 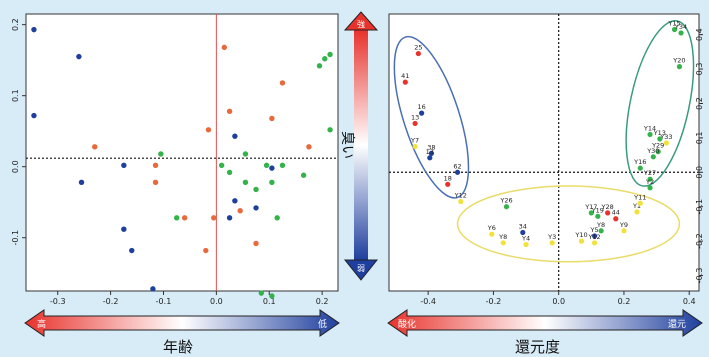 I want to click on reduction-title: 還元度, so click(x=538, y=347).